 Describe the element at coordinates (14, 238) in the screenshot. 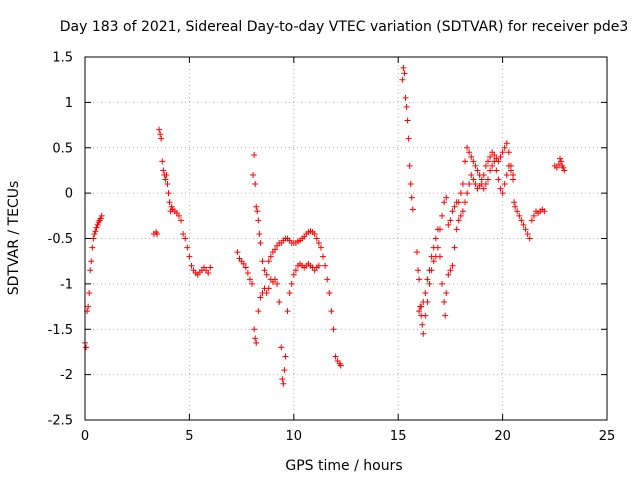

I see `y-axis-label: SDTVAR / TECUs` at that location.